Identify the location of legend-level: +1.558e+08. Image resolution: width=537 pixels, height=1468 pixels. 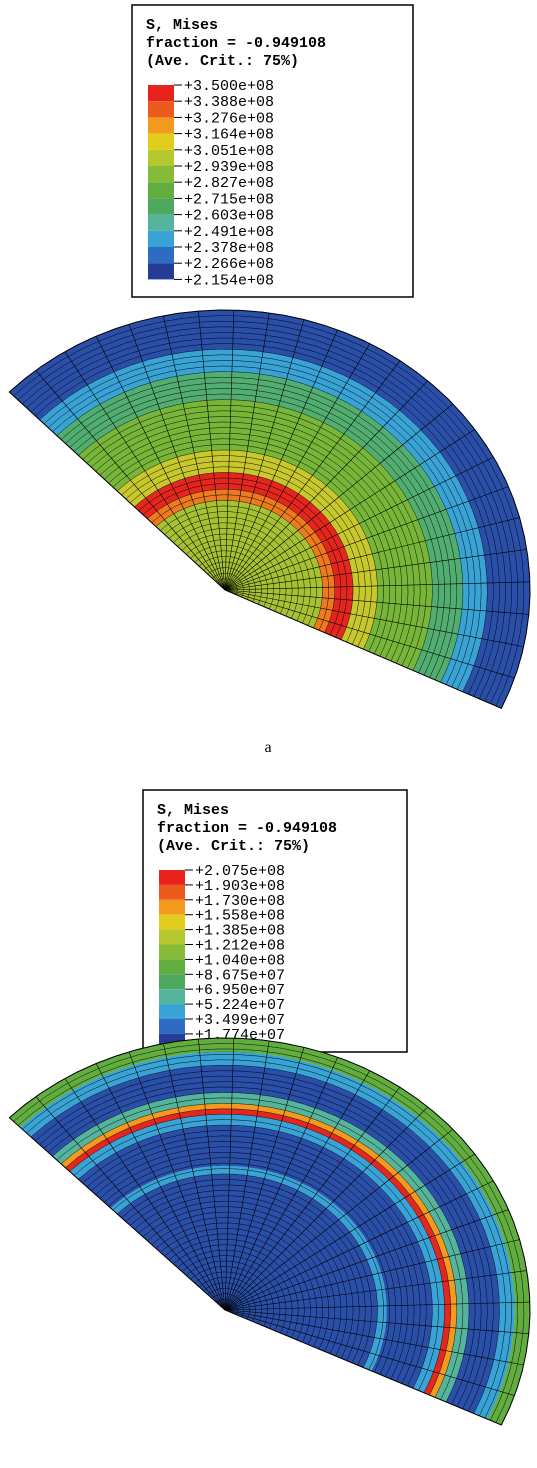
(240, 916).